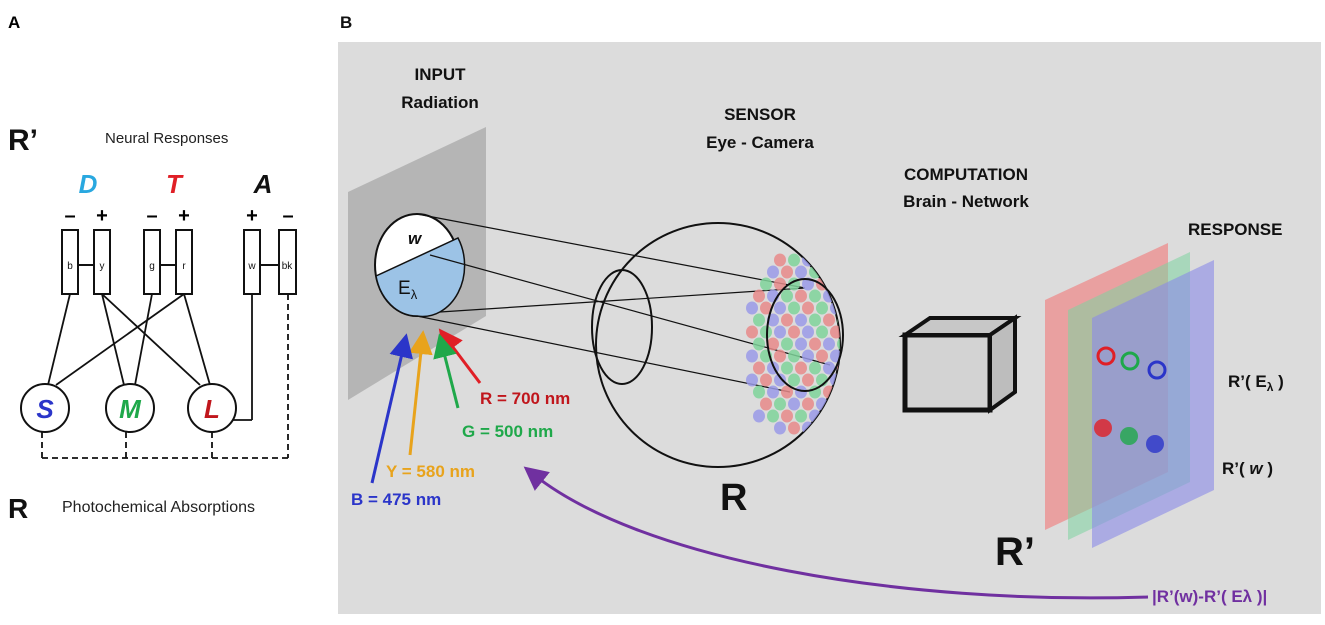  I want to click on feedback-arrow, so click(836, 533).